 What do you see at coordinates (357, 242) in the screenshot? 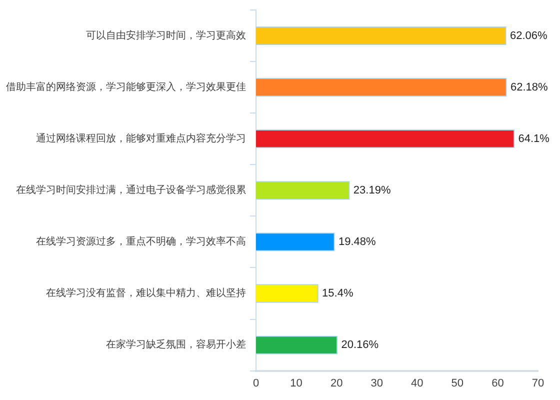
I see `data-label: 19.48%` at bounding box center [357, 242].